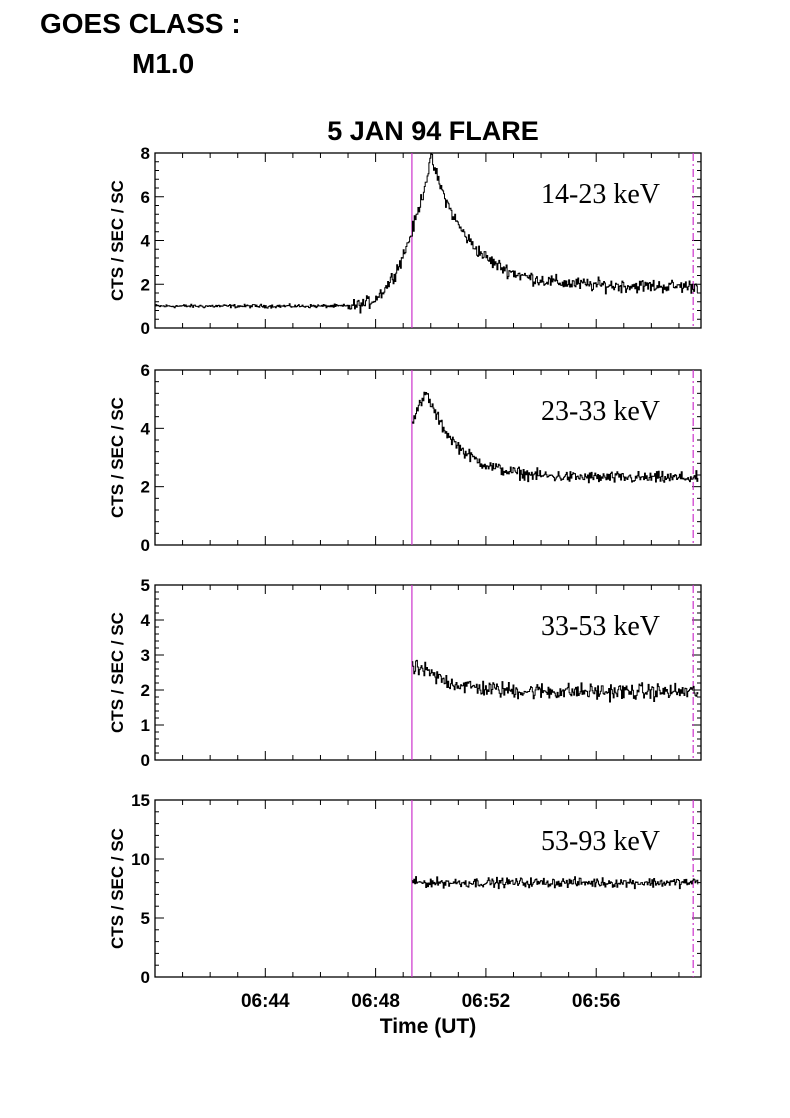 The height and width of the screenshot is (1118, 790). Describe the element at coordinates (140, 44) in the screenshot. I see `goes-class-label: GOES CLASS : M1.0` at that location.